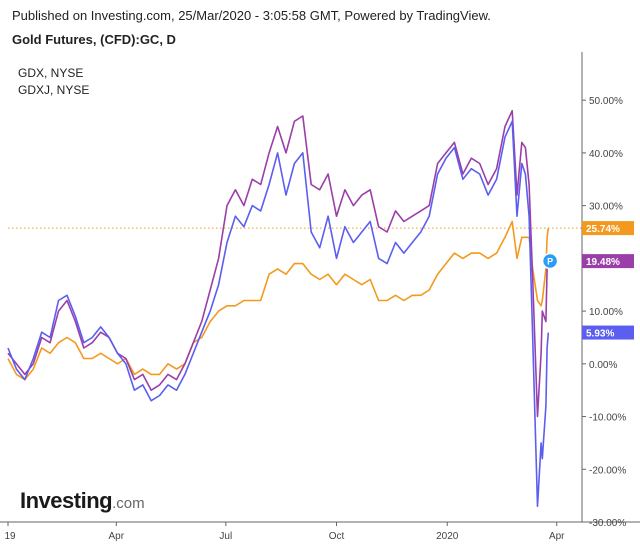  What do you see at coordinates (447, 536) in the screenshot?
I see `x-tick-label: 2020` at bounding box center [447, 536].